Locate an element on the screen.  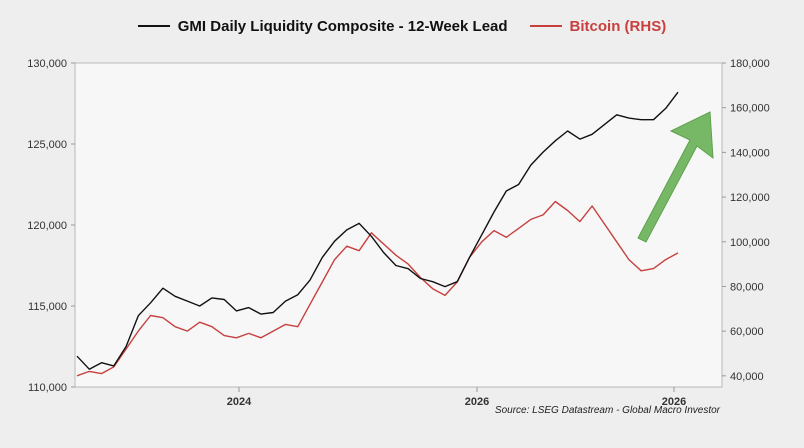
right-tick-label: 80,000 is located at coordinates (747, 287).